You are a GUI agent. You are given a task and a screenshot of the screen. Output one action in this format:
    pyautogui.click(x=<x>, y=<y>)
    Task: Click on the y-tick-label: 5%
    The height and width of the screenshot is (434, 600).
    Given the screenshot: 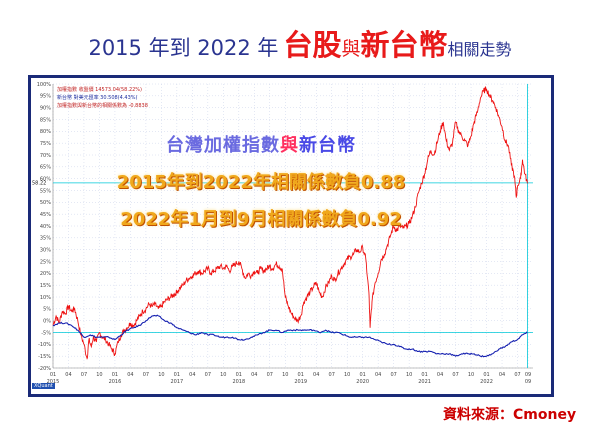 What is the action you would take?
    pyautogui.click(x=47, y=310)
    